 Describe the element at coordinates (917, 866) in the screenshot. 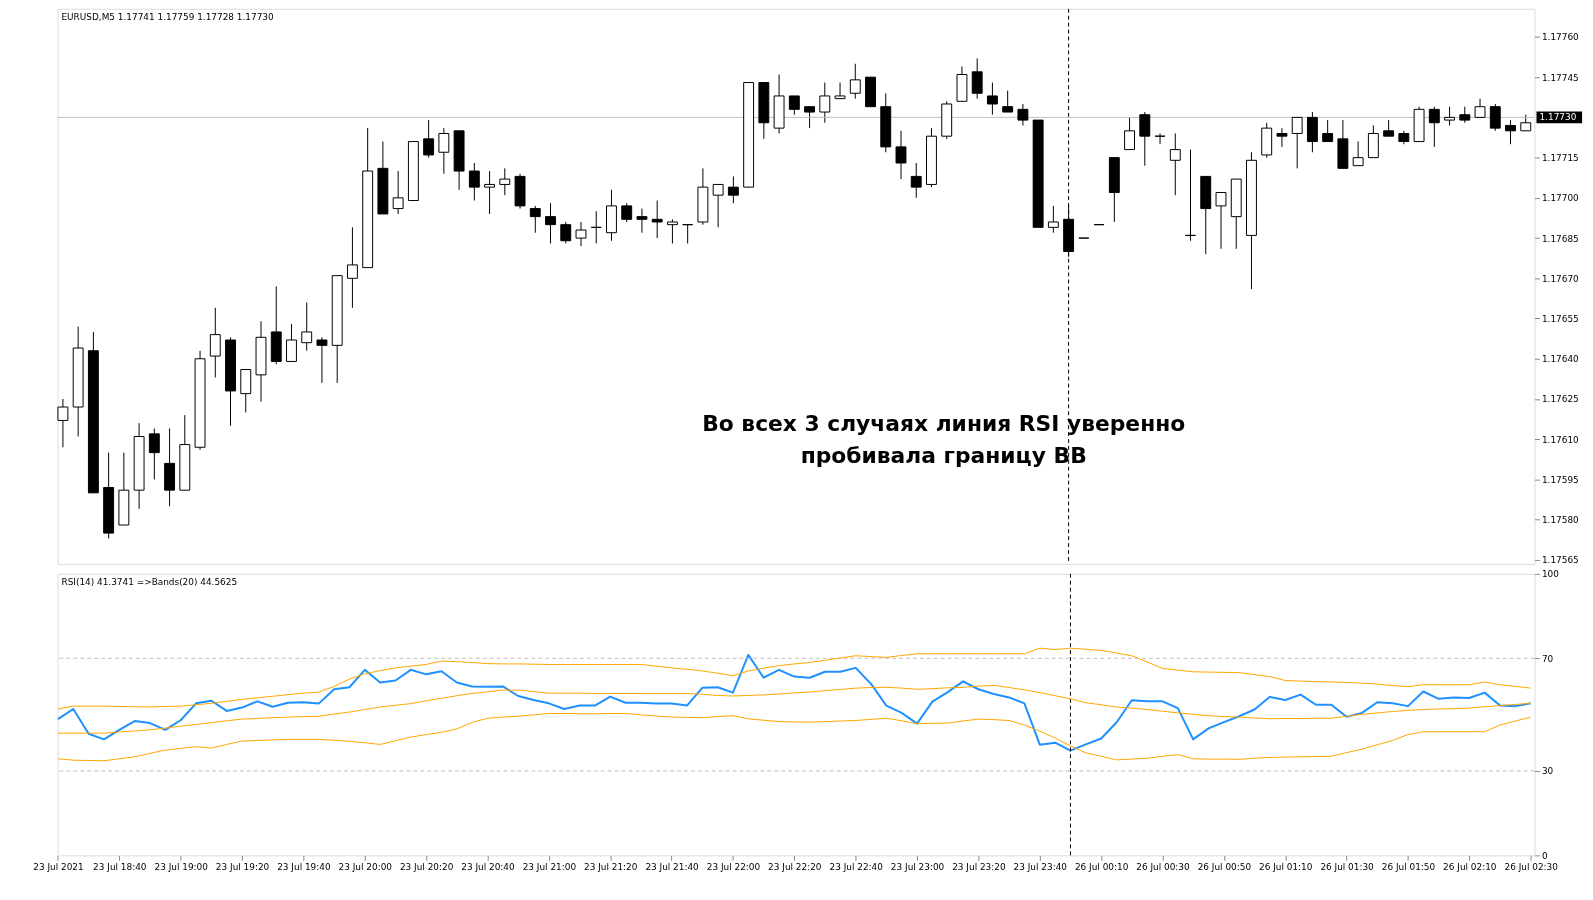

I see `x-tick-label: 23 Jul 23:00` at that location.